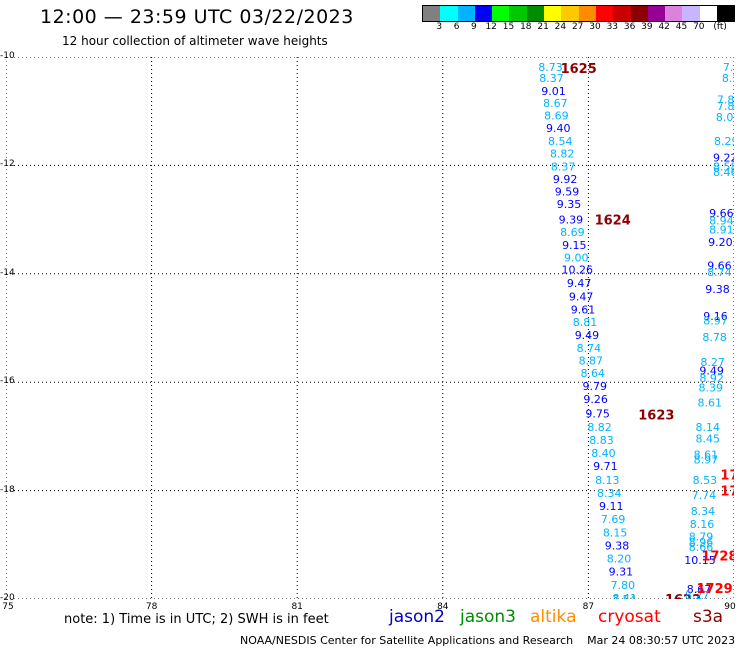 The width and height of the screenshot is (740, 650). Describe the element at coordinates (593, 373) in the screenshot. I see `wave-height-value: 8.64` at that location.